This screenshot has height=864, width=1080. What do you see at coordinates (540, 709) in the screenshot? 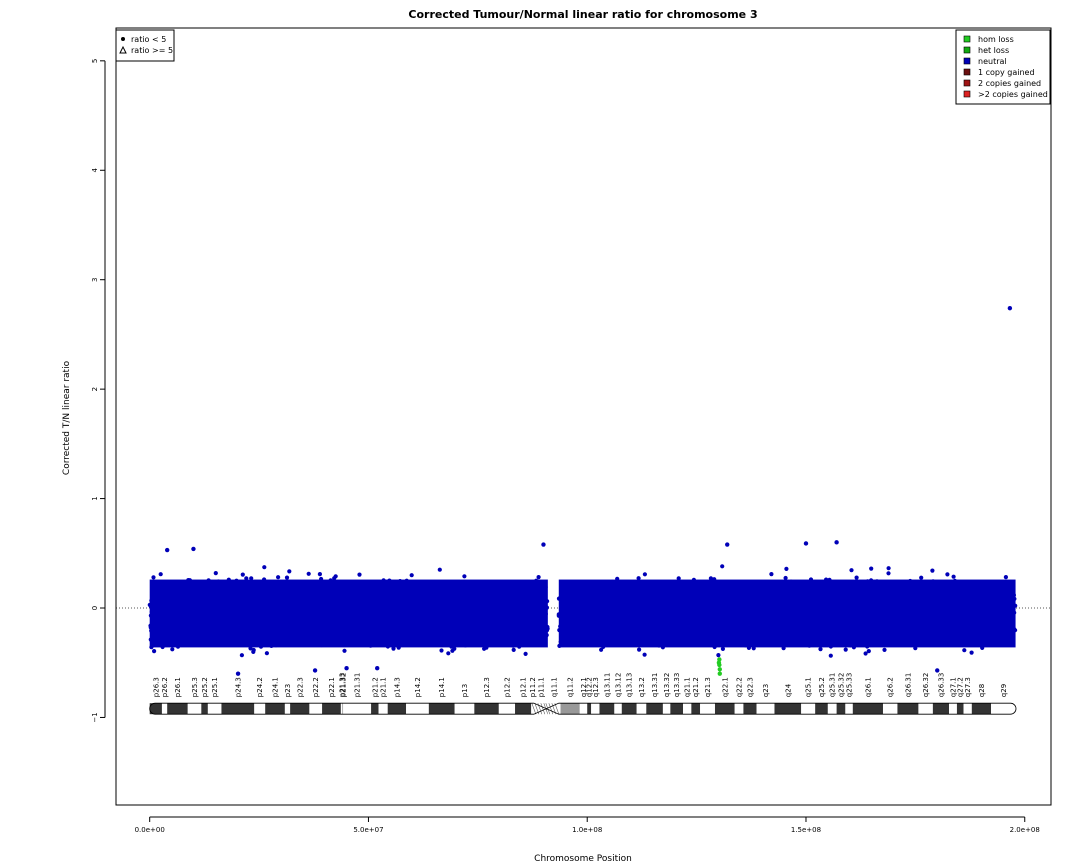
I see `band-p11.1` at bounding box center [540, 709].